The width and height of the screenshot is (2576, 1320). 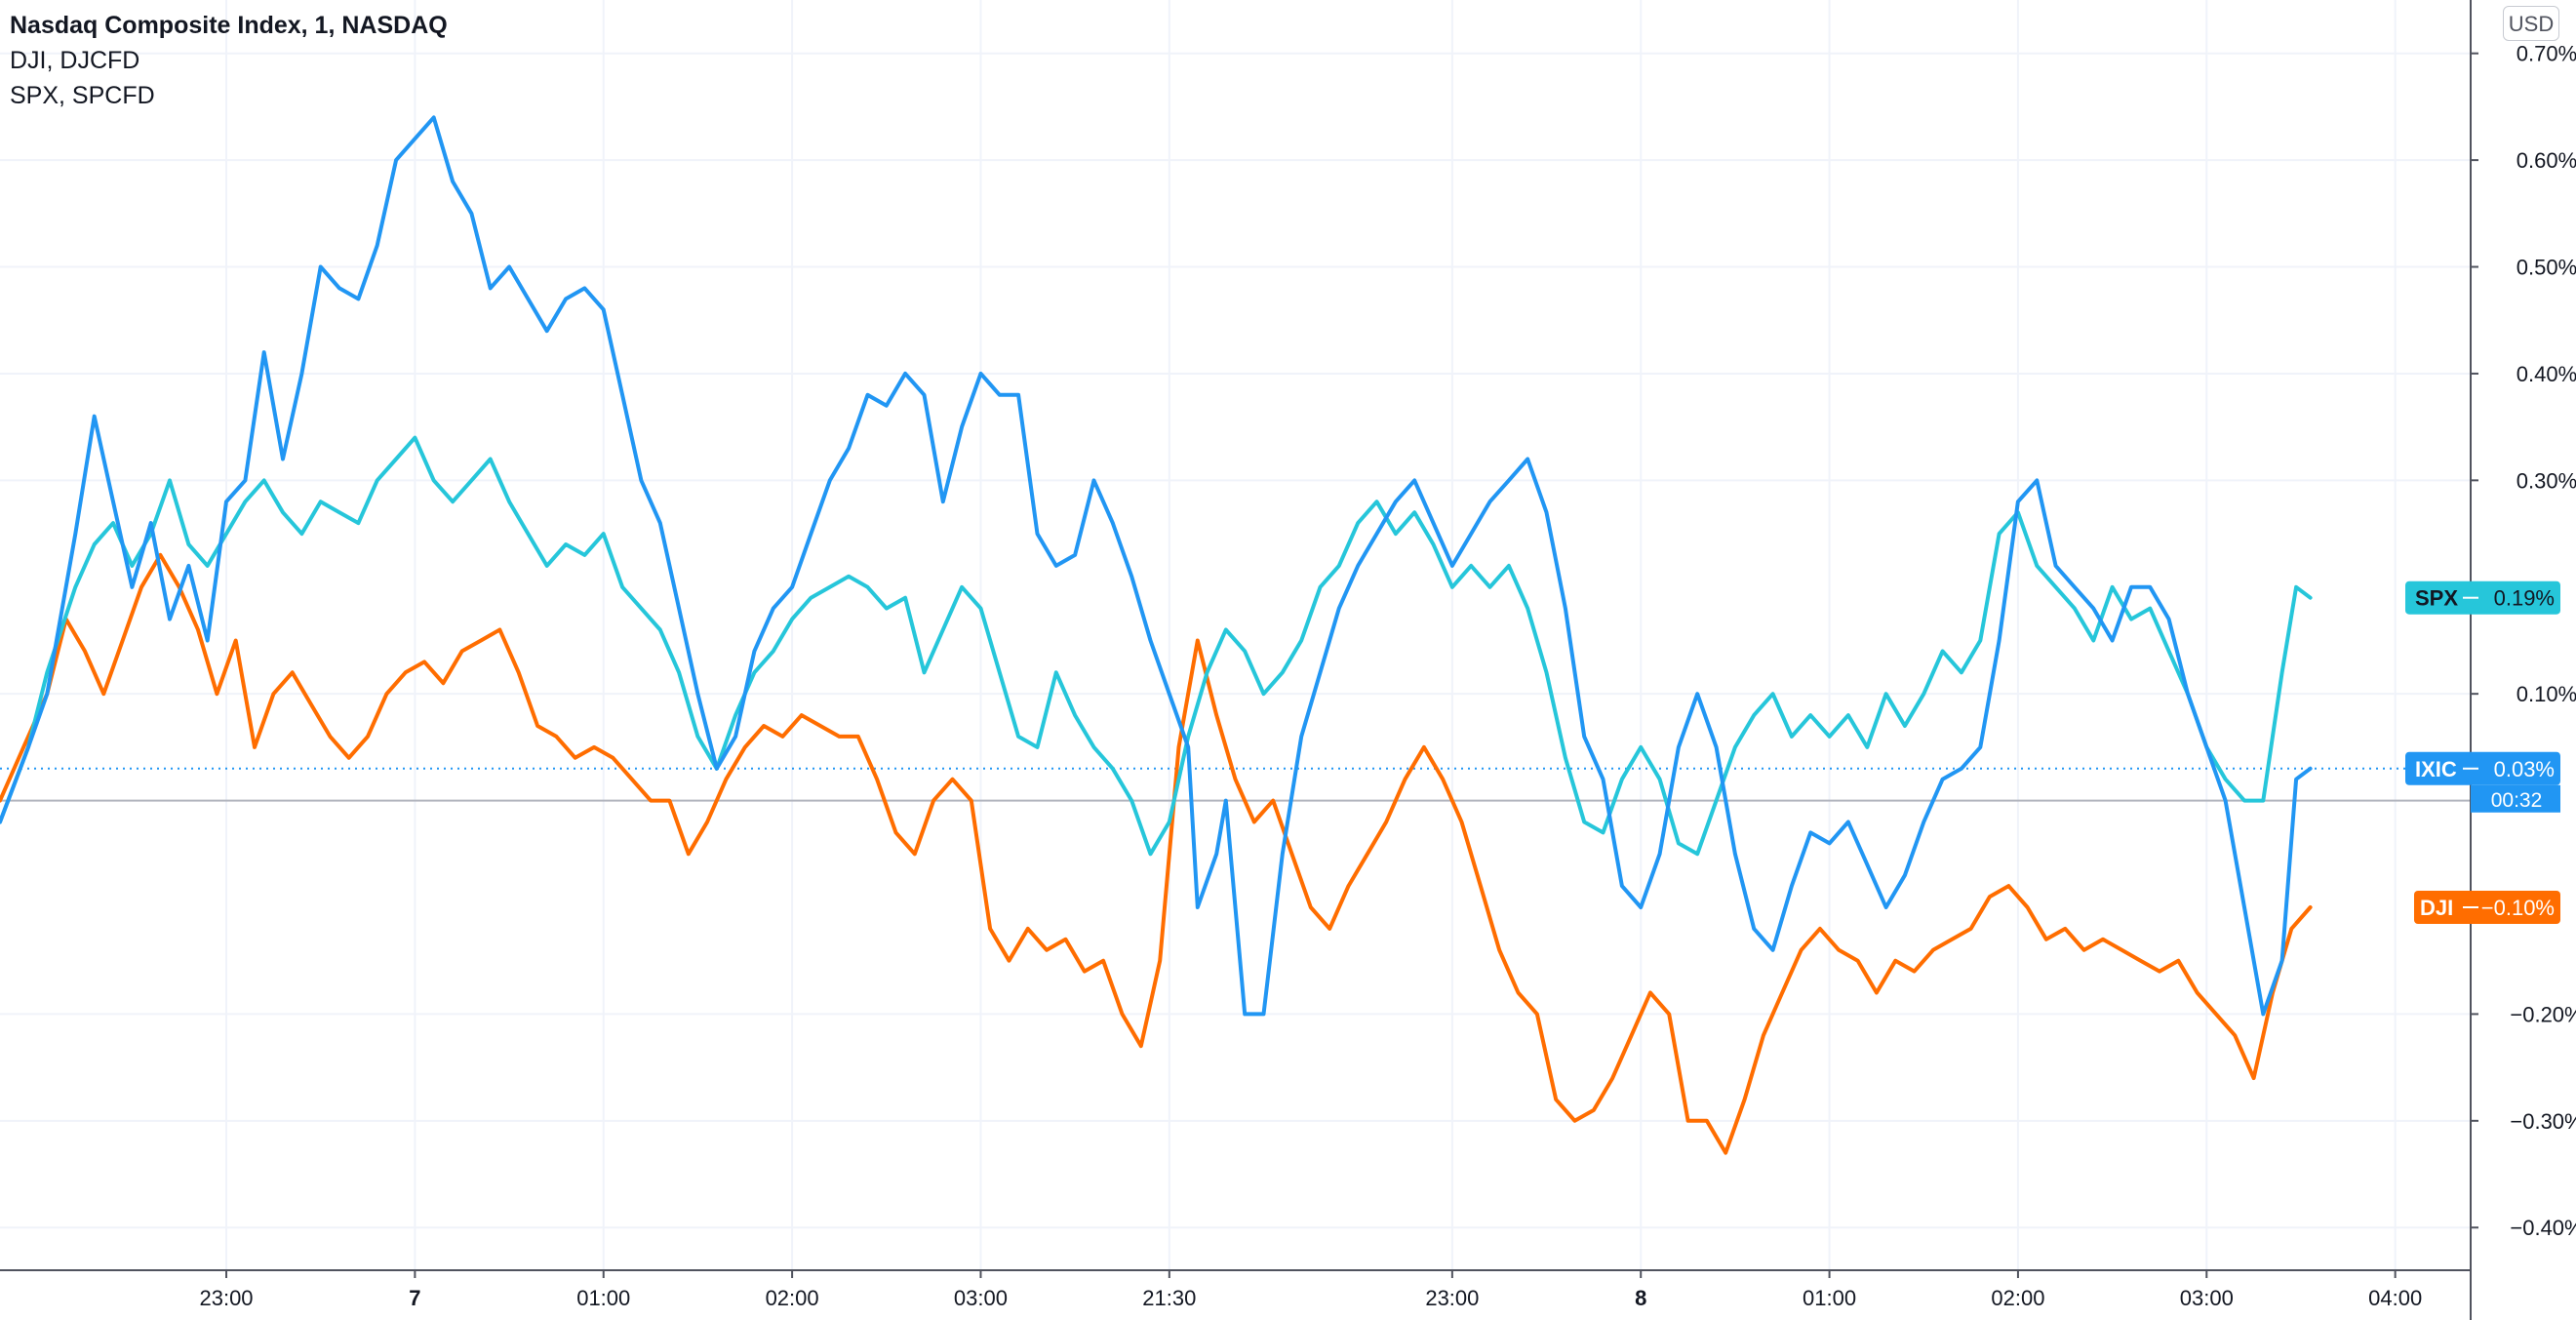 What do you see at coordinates (1169, 1298) in the screenshot?
I see `x-tick-label: 21:30` at bounding box center [1169, 1298].